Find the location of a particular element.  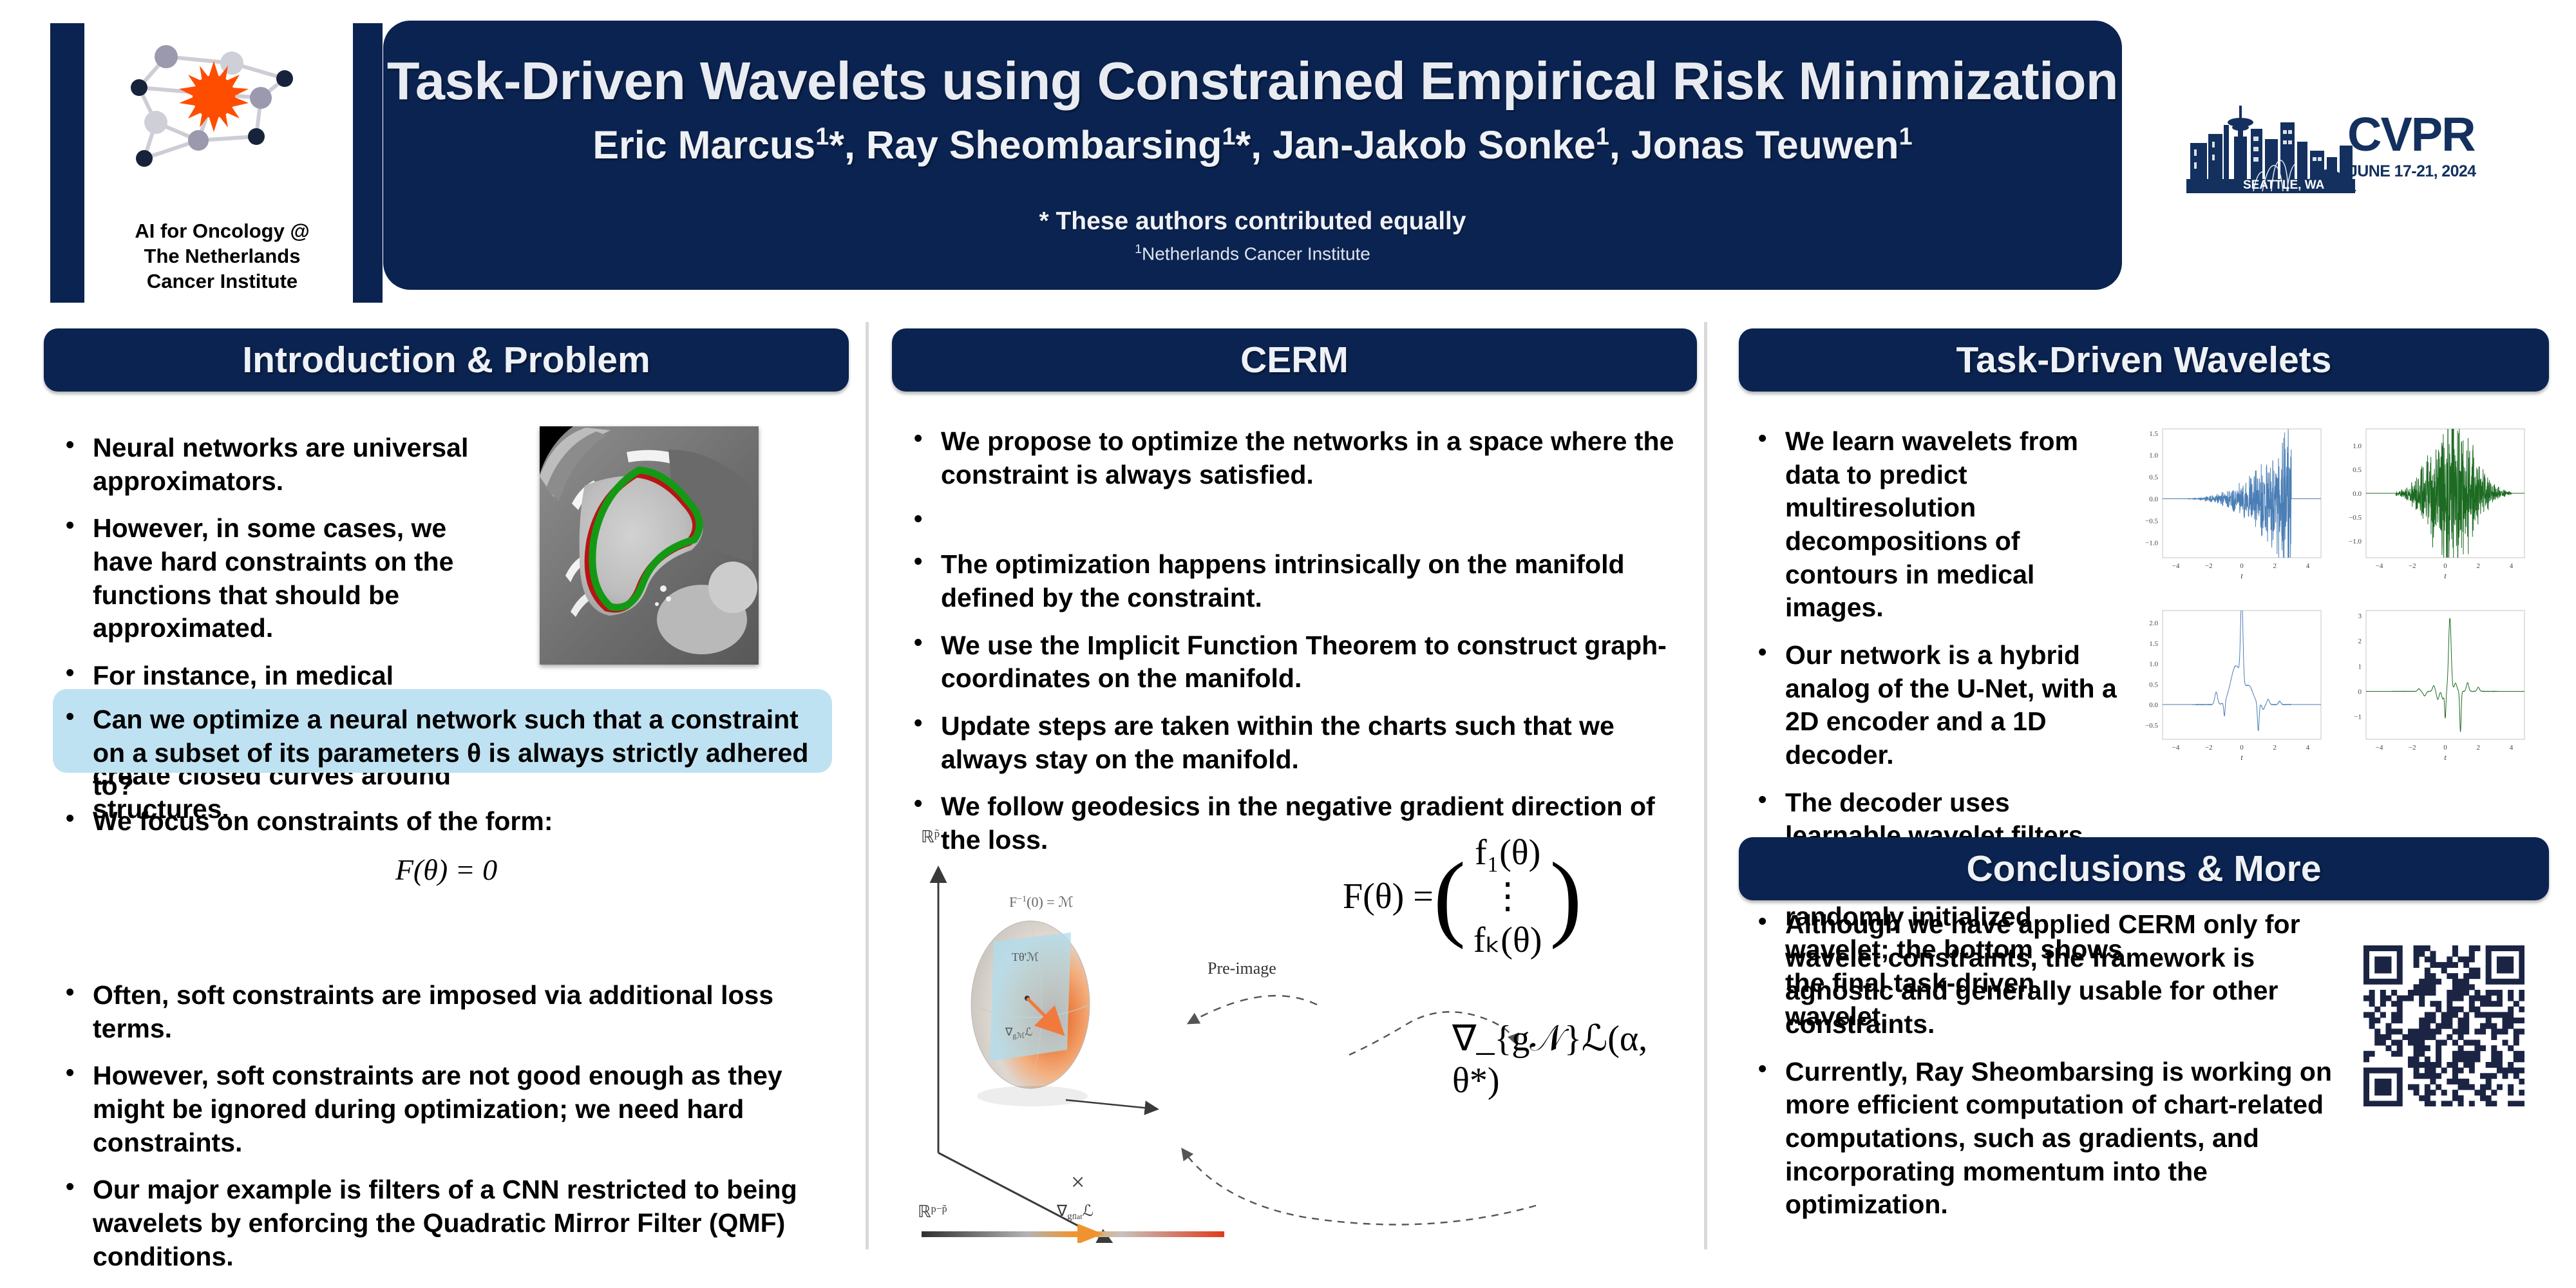

y-tick-label: 2 is located at coordinates (2360, 641).